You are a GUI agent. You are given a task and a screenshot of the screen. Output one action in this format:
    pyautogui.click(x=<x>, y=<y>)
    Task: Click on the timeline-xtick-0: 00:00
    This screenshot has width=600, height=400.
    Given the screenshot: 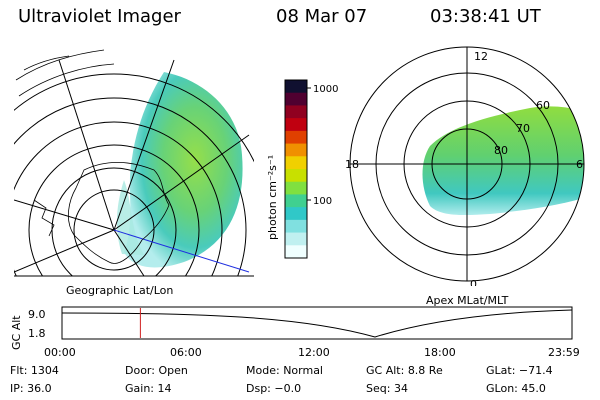 What is the action you would take?
    pyautogui.click(x=60, y=352)
    